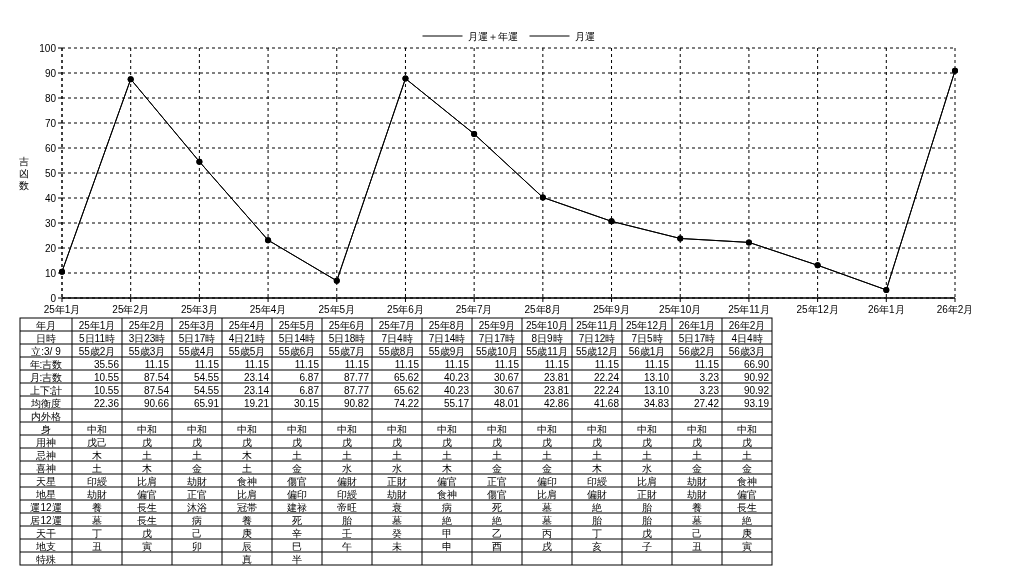 This screenshot has height=577, width=1024. Describe the element at coordinates (597, 468) in the screenshot. I see `text: 木` at that location.